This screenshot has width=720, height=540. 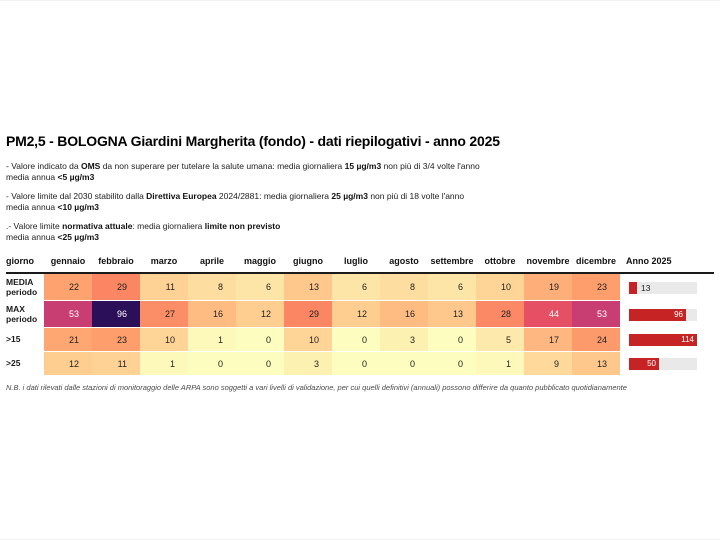 I want to click on heatmap-cell: 5, so click(x=500, y=340).